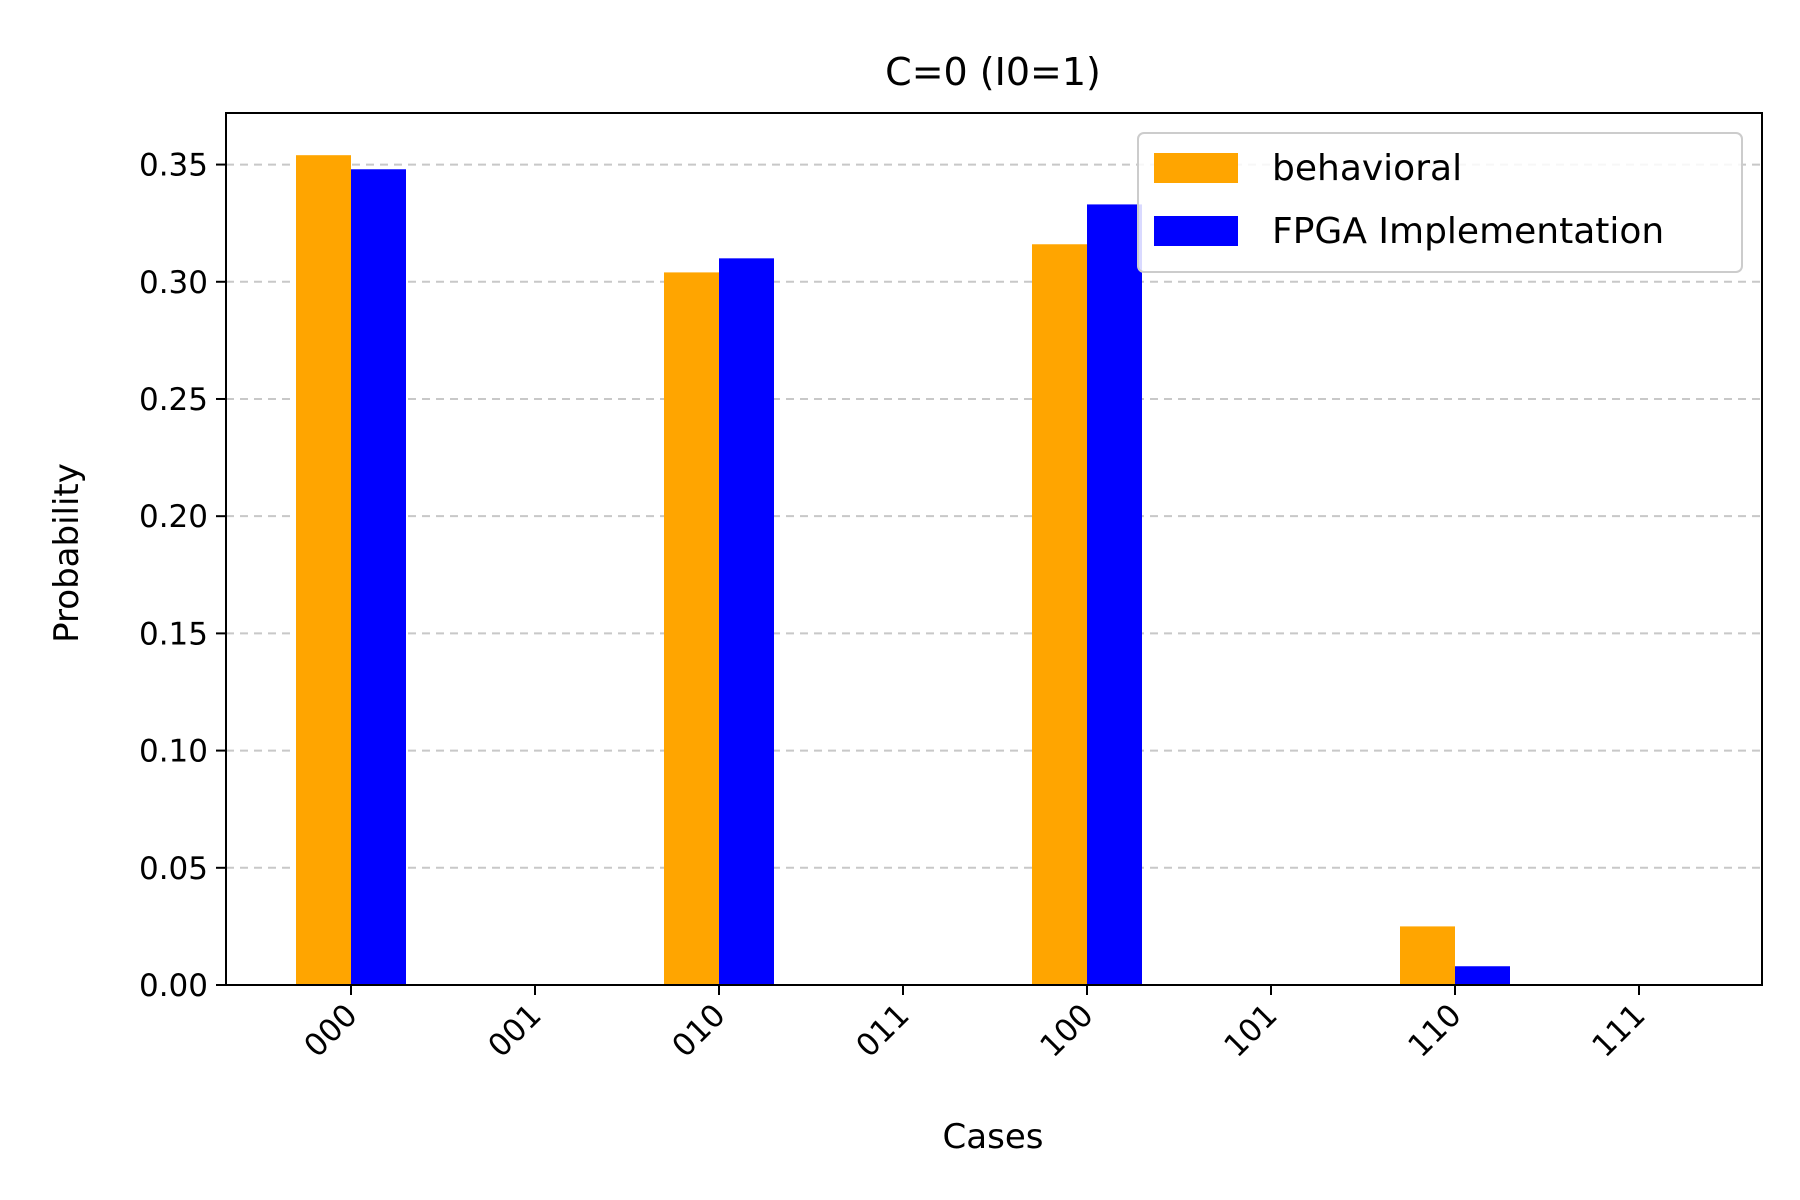 This screenshot has height=1200, width=1800. Describe the element at coordinates (173, 400) in the screenshot. I see `y-tick-label: 0.25` at that location.